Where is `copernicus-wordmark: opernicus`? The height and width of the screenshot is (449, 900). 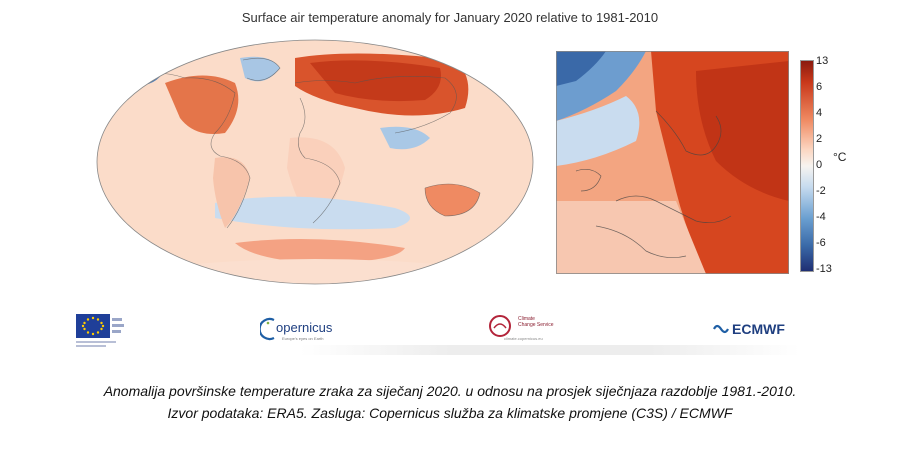 copernicus-wordmark: opernicus is located at coordinates (304, 327).